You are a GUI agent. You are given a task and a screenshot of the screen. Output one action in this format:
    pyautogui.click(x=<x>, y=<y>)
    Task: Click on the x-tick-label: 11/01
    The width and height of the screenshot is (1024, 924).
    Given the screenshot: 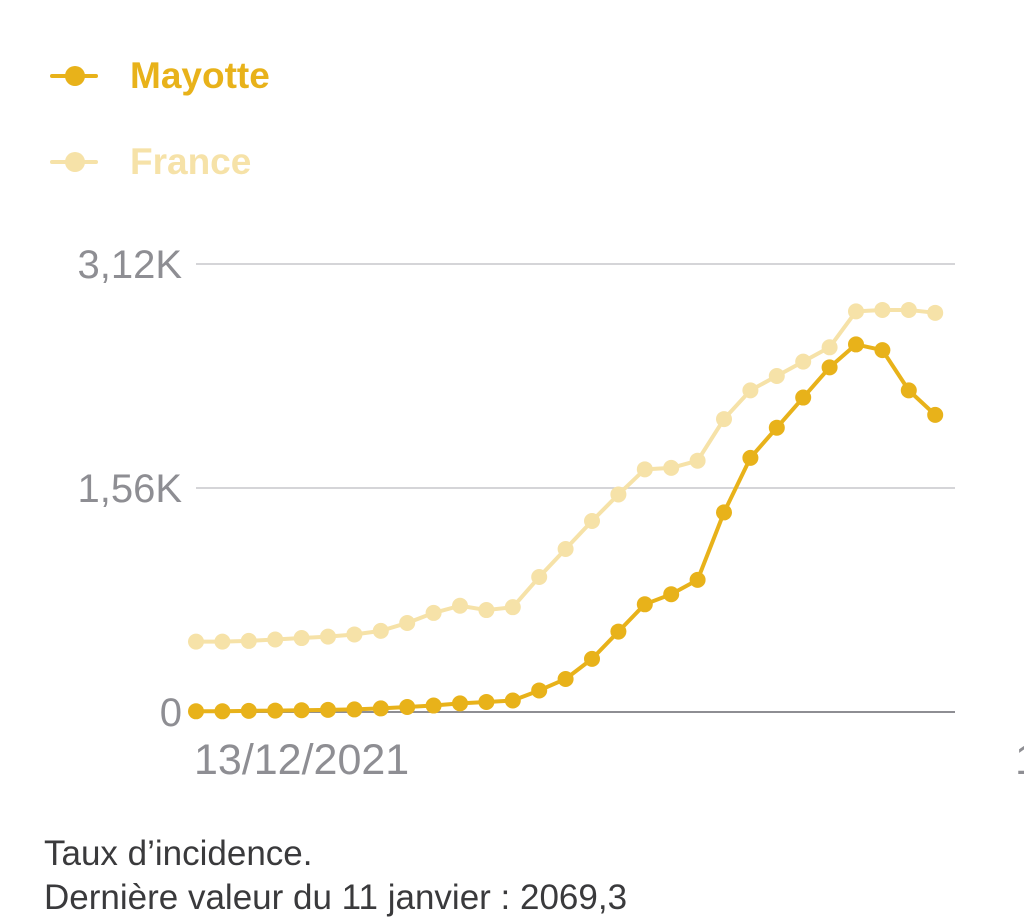 What is the action you would take?
    pyautogui.click(x=1019, y=760)
    